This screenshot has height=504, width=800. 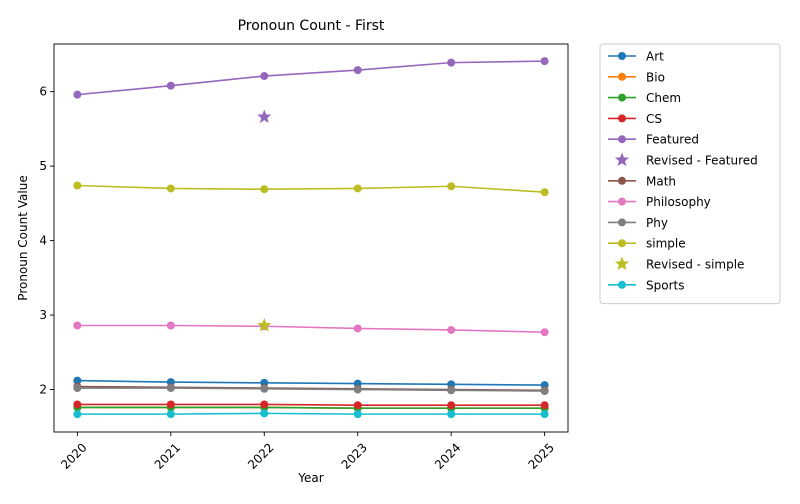 I want to click on legend-label: Revised - Featured, so click(x=702, y=161).